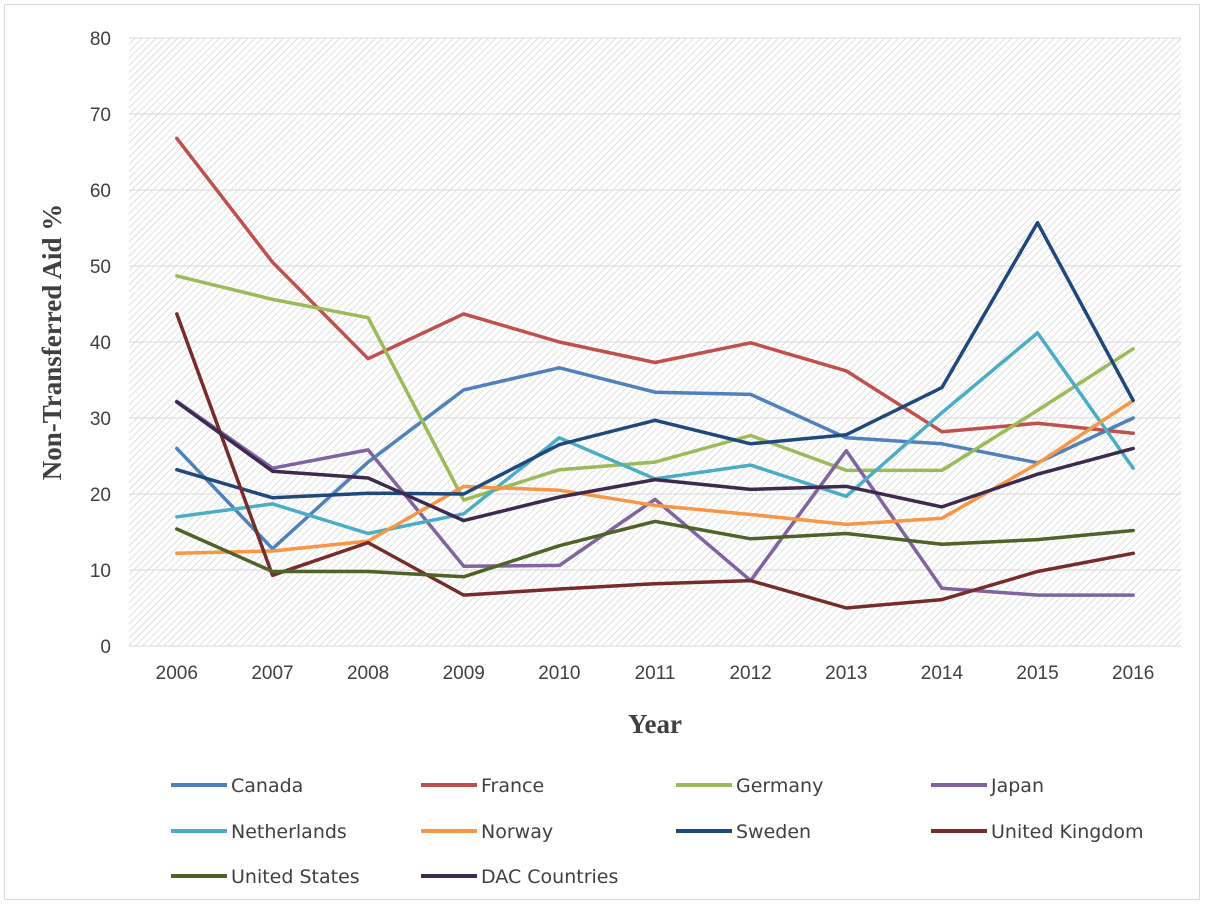 This screenshot has width=1206, height=906. What do you see at coordinates (100, 115) in the screenshot?
I see `y-tick-label: 70` at bounding box center [100, 115].